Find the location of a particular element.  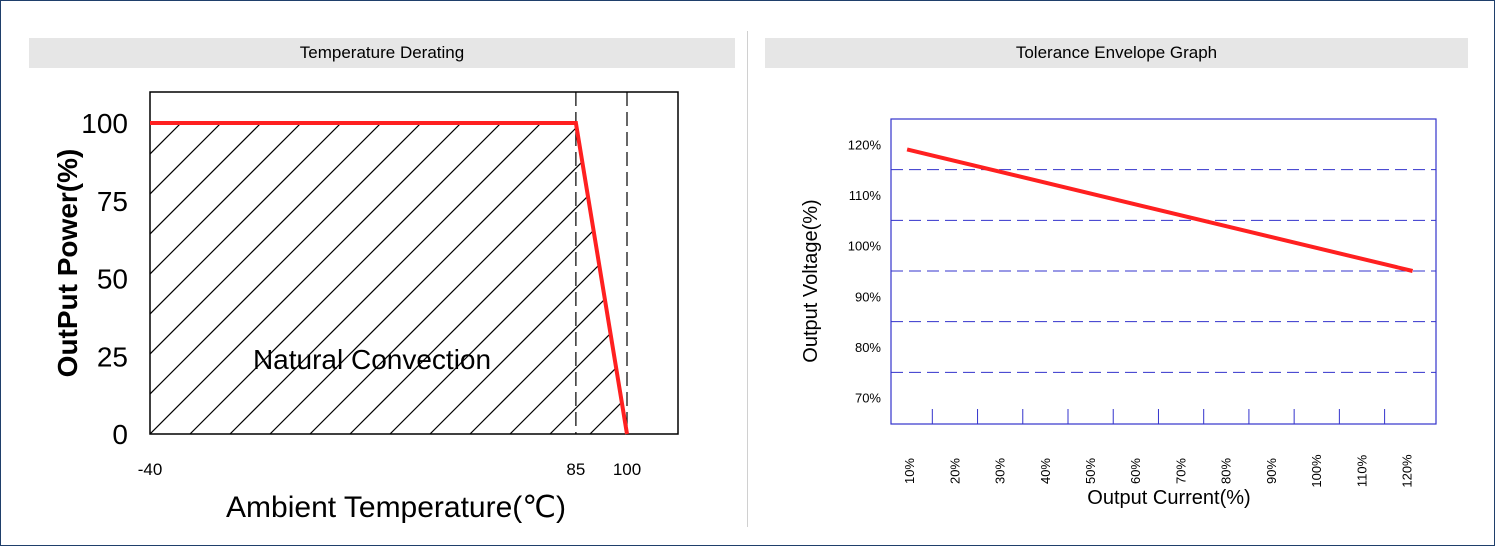

tolerance-x-tick-label: 20% is located at coordinates (954, 471).